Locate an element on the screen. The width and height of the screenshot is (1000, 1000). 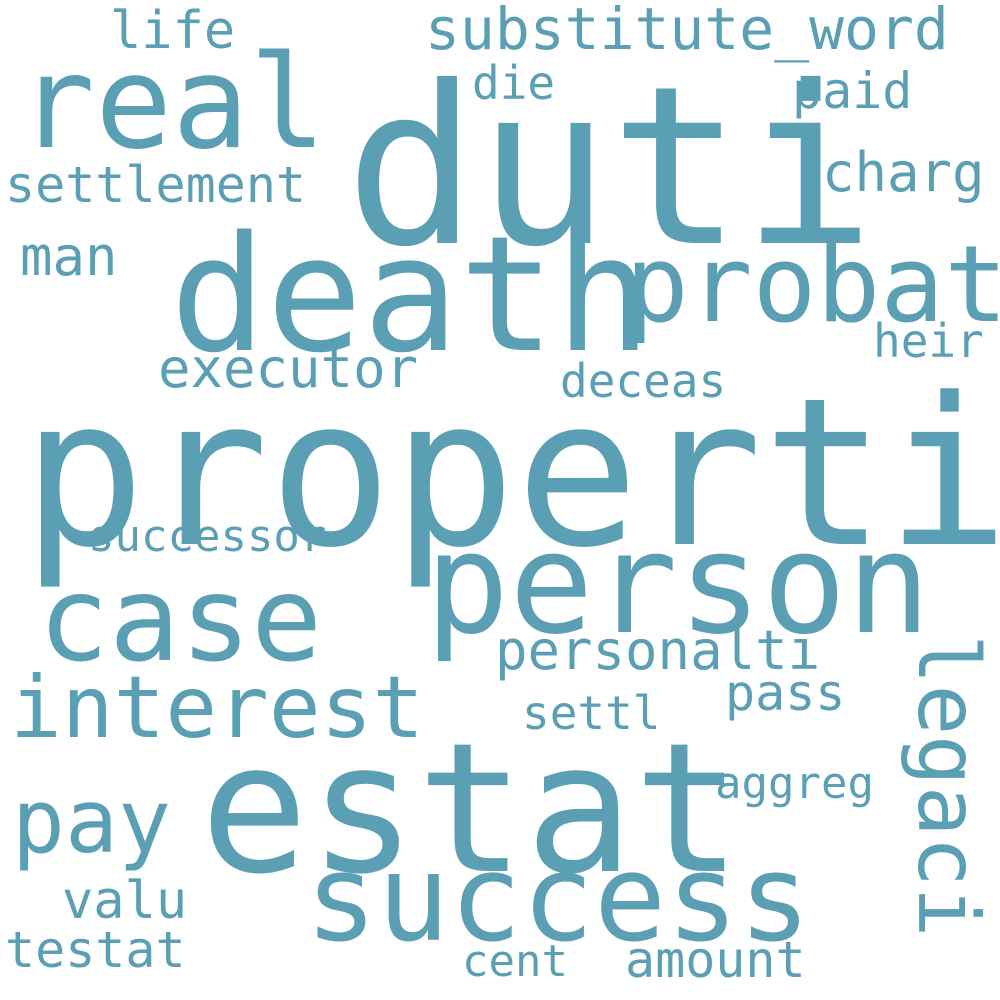
word-personalti: personalti is located at coordinates (658, 650).